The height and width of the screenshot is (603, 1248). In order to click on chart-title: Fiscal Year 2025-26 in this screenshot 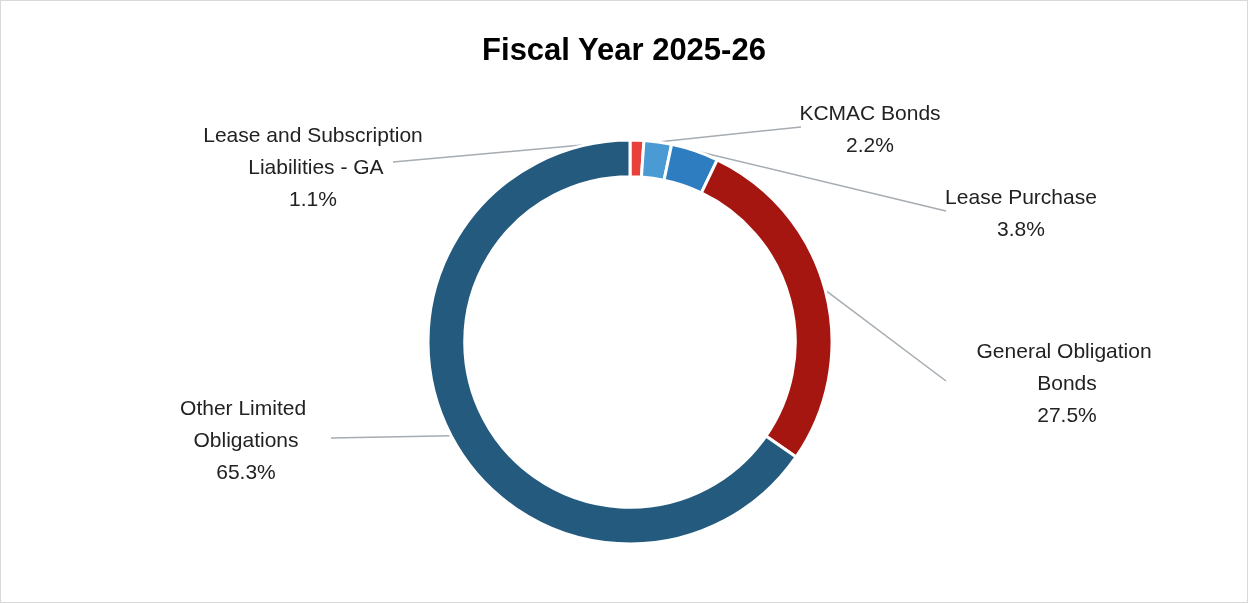, I will do `click(624, 49)`.